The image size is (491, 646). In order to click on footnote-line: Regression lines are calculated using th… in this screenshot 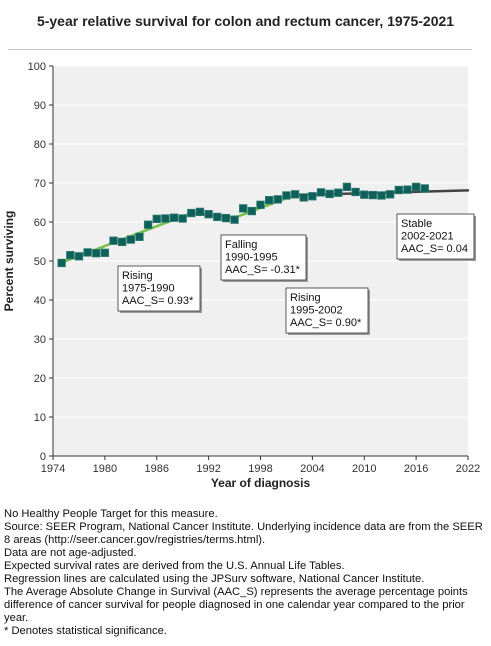, I will do `click(214, 579)`.